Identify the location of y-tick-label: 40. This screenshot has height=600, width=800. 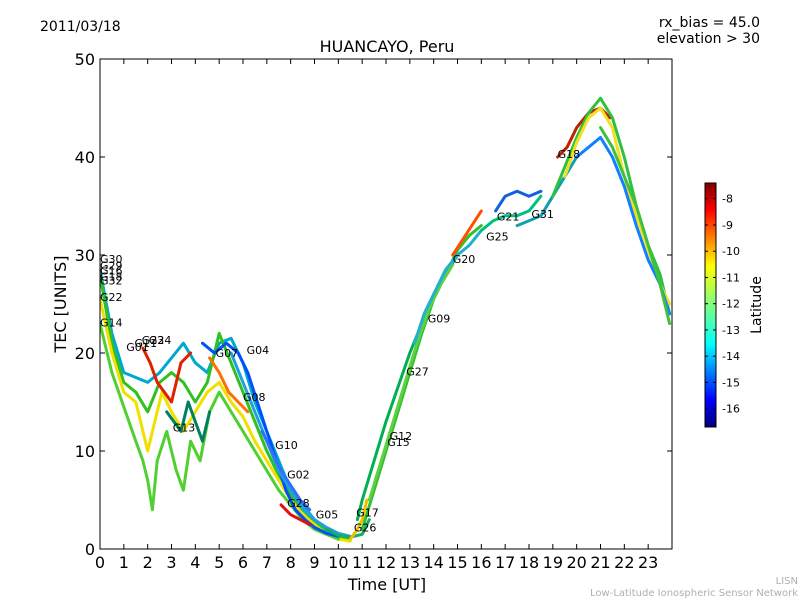
(85, 157).